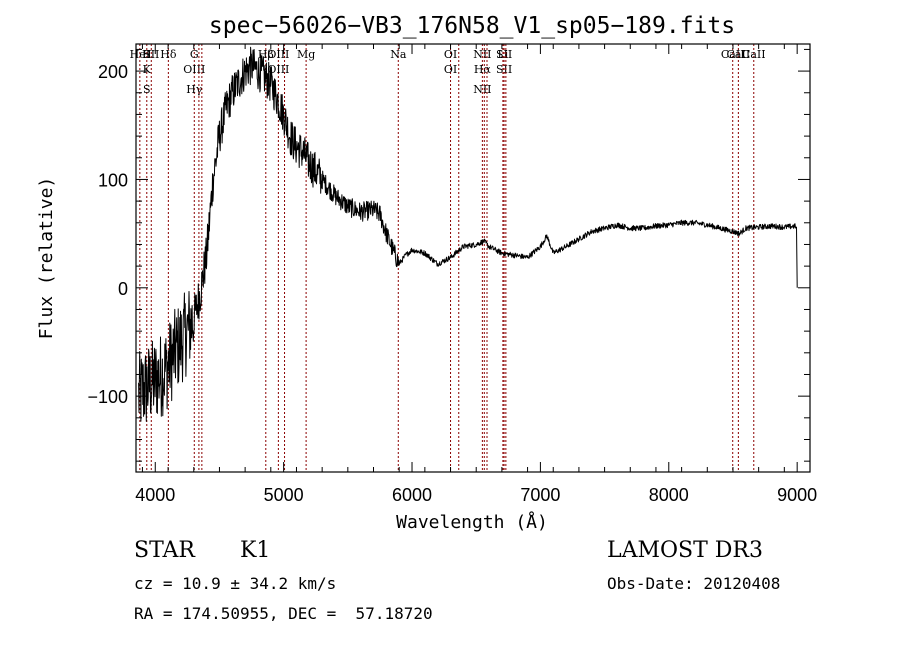  I want to click on marker-label: K, so click(147, 69).